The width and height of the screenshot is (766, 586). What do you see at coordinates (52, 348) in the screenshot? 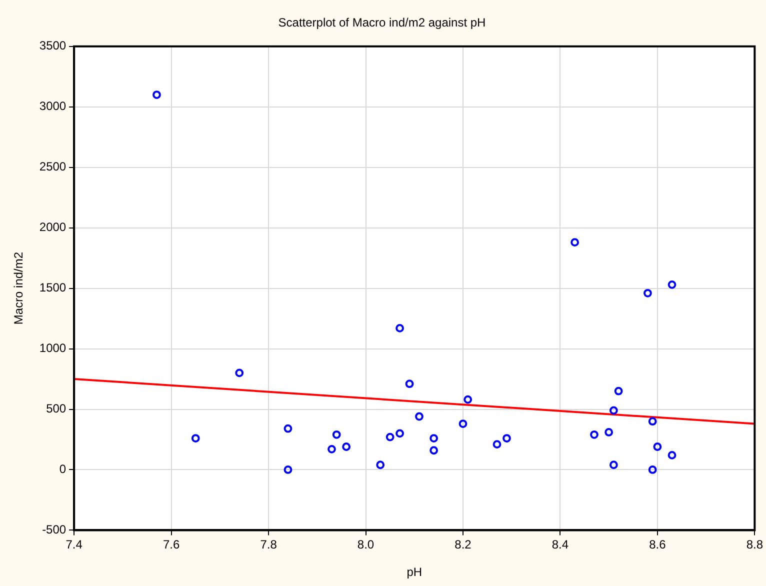
I see `y-tick-label: 1000` at bounding box center [52, 348].